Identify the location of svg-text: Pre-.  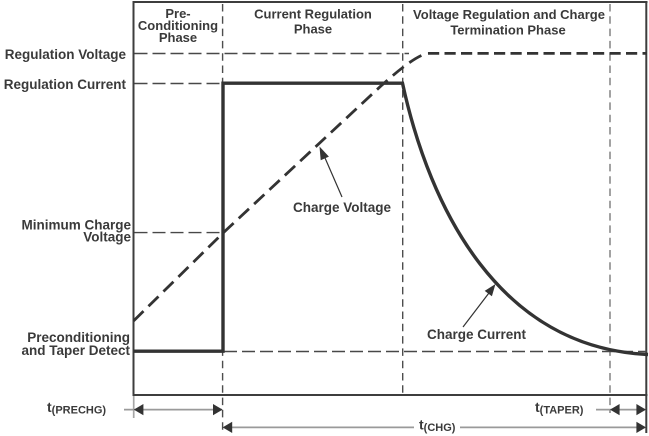
(177, 13).